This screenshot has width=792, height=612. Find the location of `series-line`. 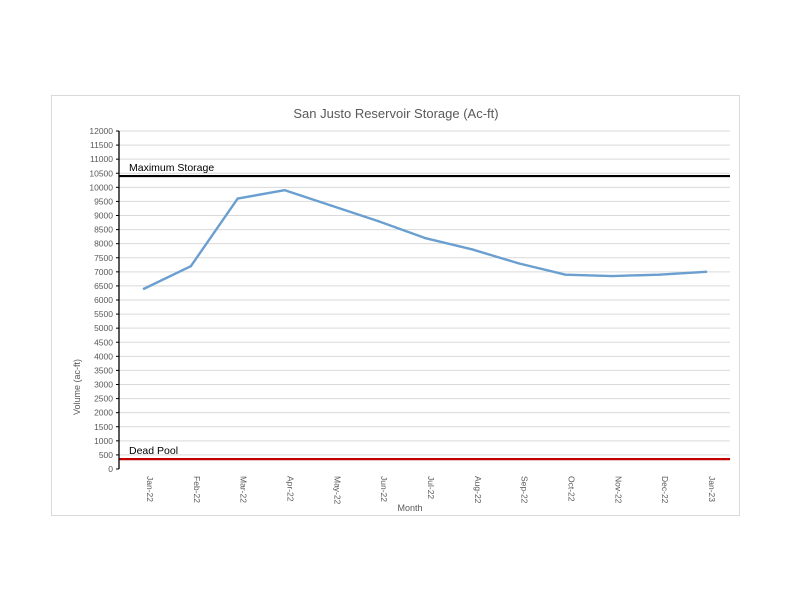

series-line is located at coordinates (425, 239).